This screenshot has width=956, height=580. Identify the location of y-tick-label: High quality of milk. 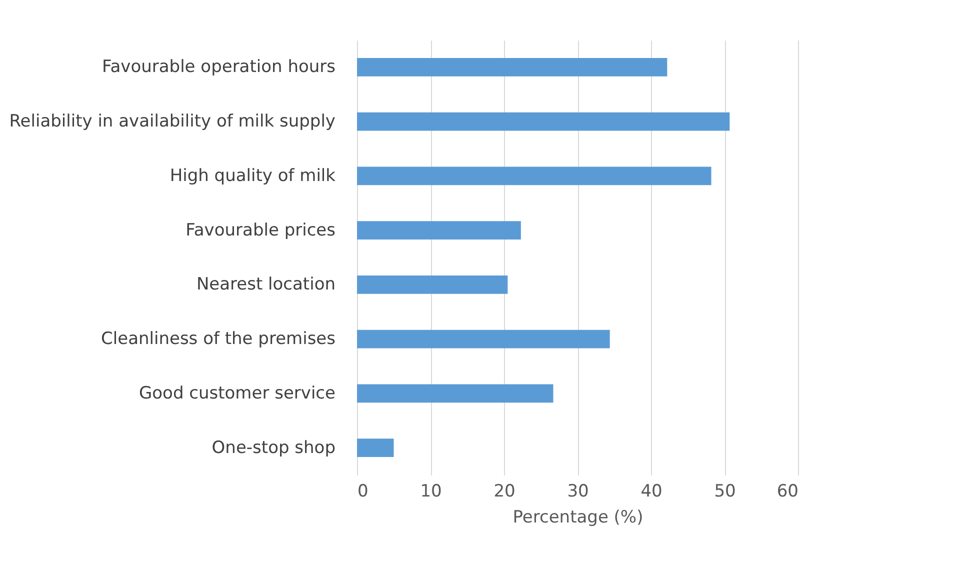
(253, 176).